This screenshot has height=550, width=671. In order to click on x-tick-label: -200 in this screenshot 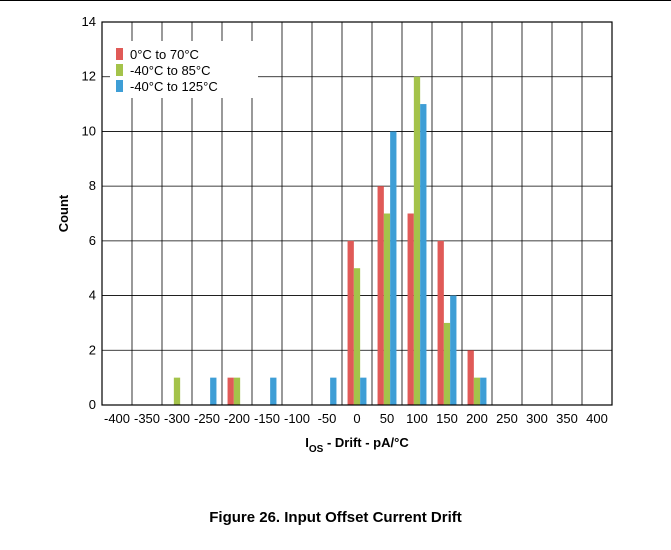, I will do `click(237, 418)`.